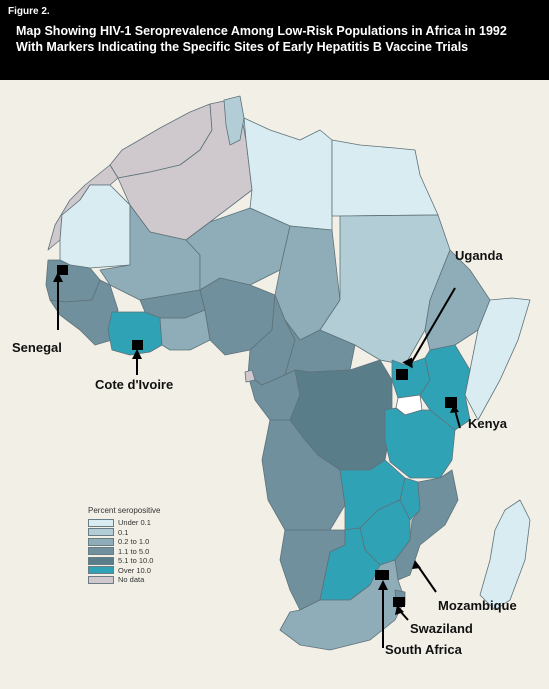 The height and width of the screenshot is (689, 549). Describe the element at coordinates (29, 11) in the screenshot. I see `figure-label: Figure 2.` at that location.